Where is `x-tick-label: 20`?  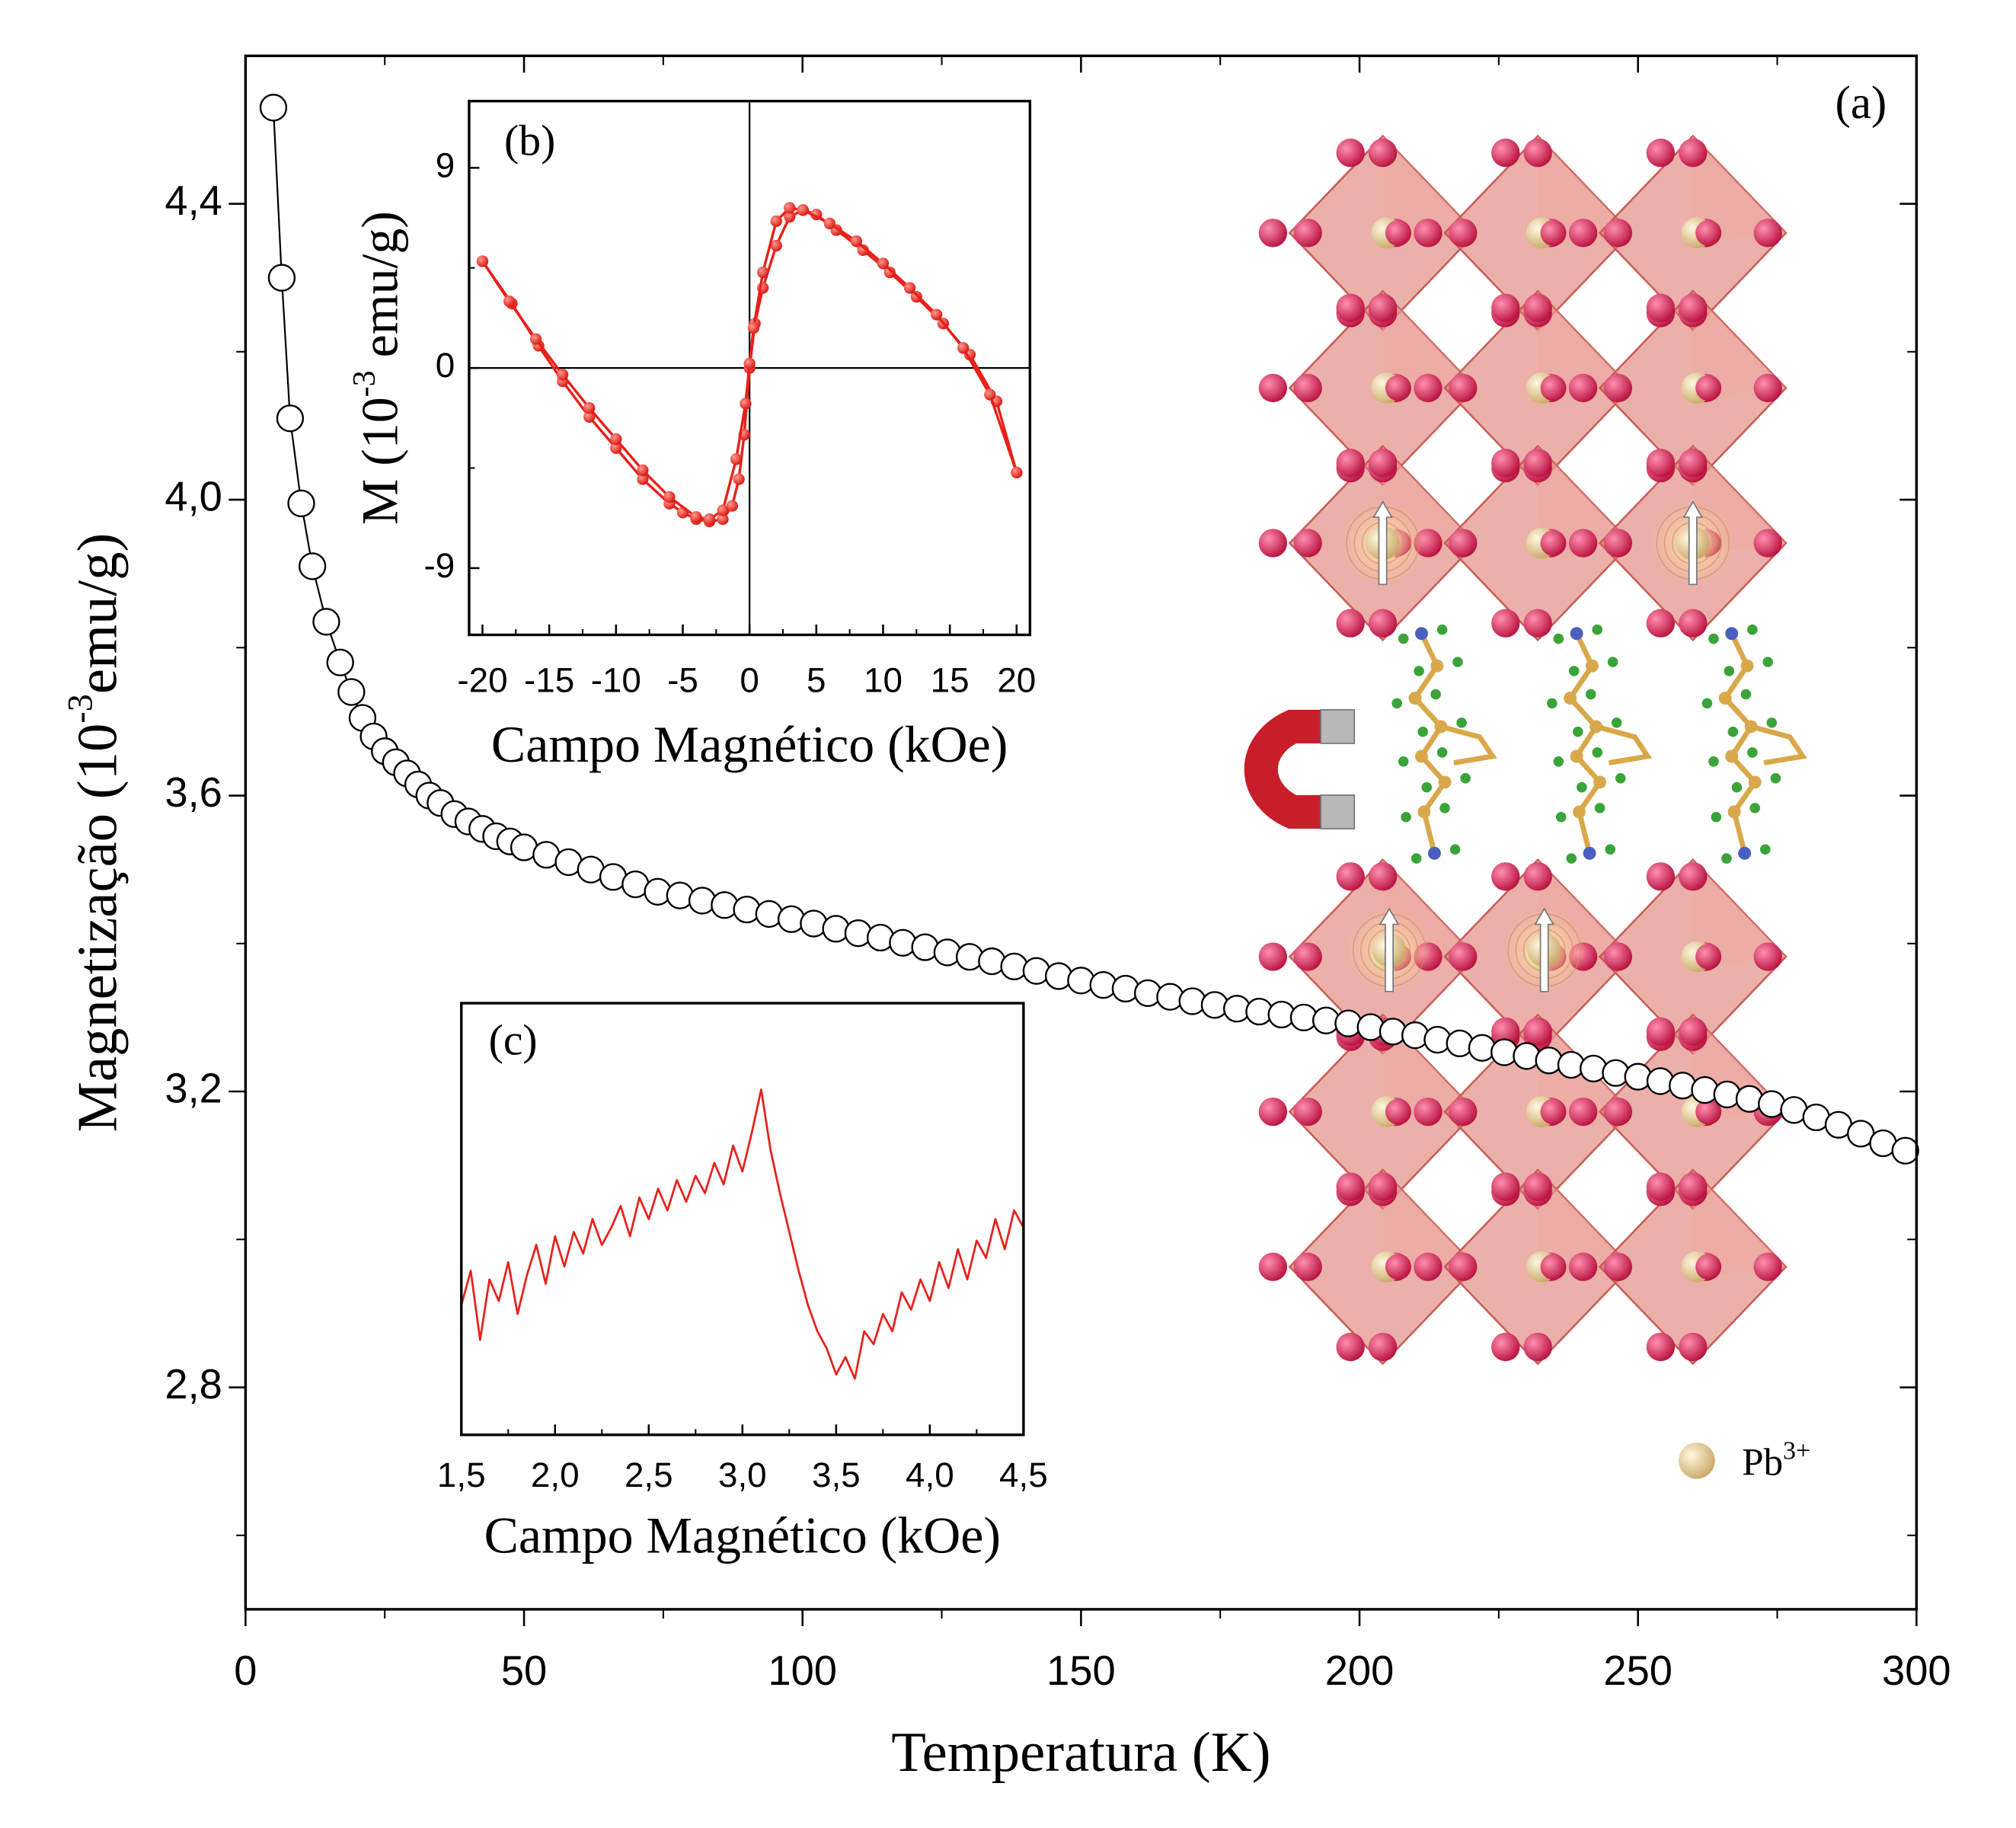
x-tick-label: 20 is located at coordinates (1017, 679).